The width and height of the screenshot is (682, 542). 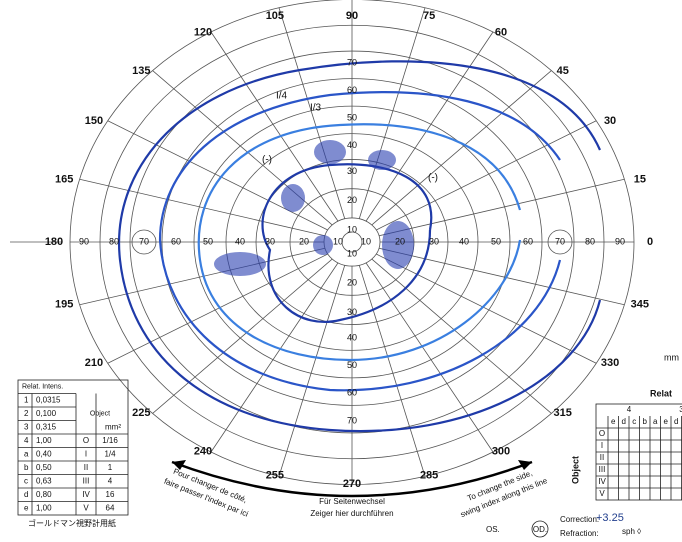 What do you see at coordinates (501, 32) in the screenshot?
I see `meridian-label: 60` at bounding box center [501, 32].